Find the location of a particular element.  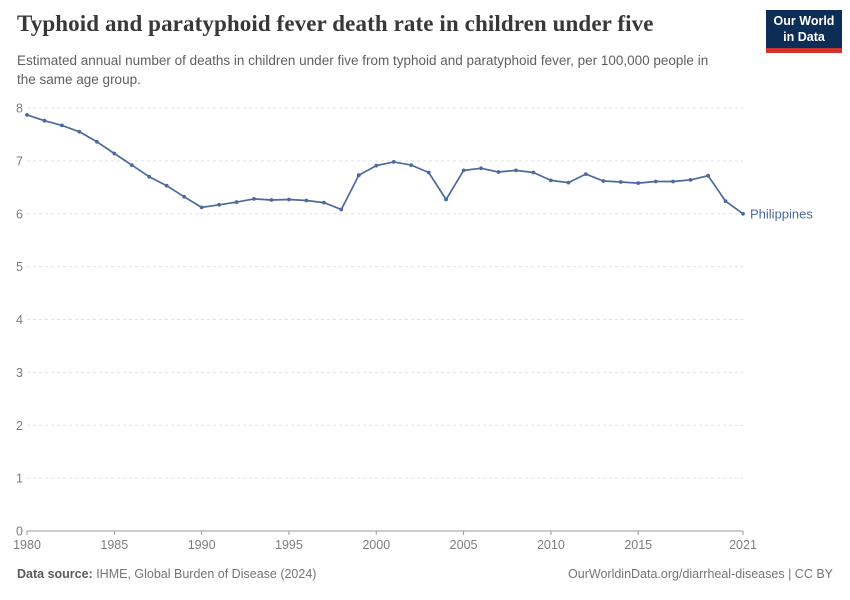

owid-logo-line1: Our World is located at coordinates (804, 20).